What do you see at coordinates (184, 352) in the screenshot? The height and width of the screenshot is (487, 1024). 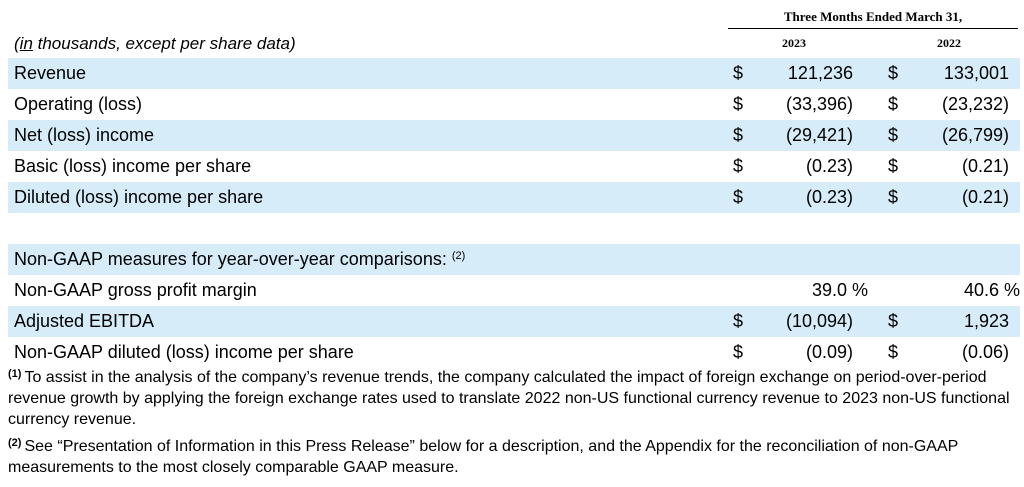 I see `row-label: Non-GAAP diluted (loss) income per share` at bounding box center [184, 352].